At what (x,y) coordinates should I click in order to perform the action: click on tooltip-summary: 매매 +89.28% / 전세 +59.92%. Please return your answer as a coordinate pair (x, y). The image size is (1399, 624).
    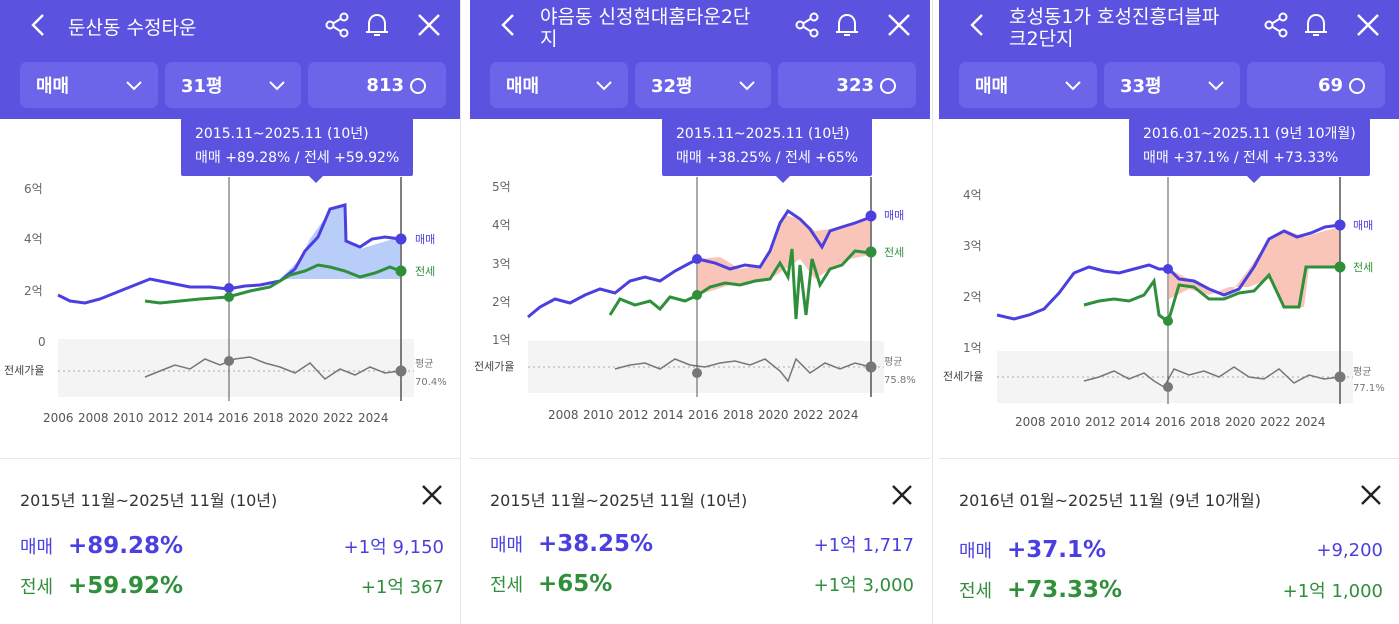
    Looking at the image, I should click on (297, 158).